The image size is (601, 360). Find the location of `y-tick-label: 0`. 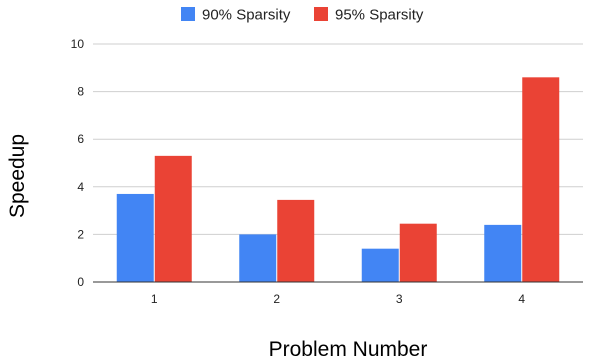

y-tick-label: 0 is located at coordinates (80, 282).